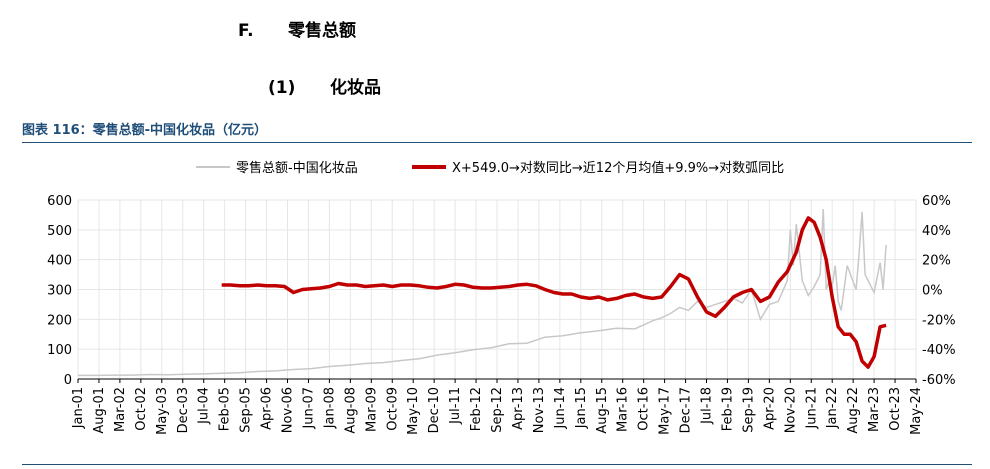  What do you see at coordinates (204, 406) in the screenshot?
I see `x-tick-label: Jul-04` at bounding box center [204, 406].